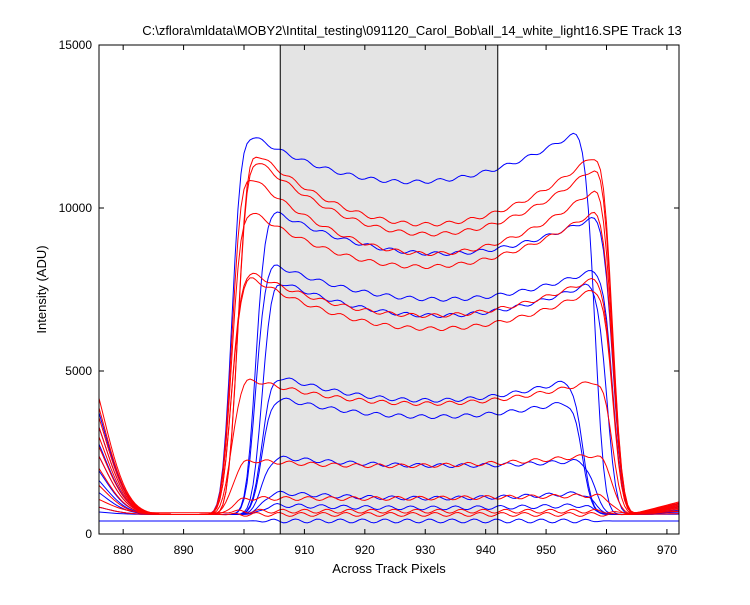  What do you see at coordinates (76, 208) in the screenshot?
I see `y-tick-label: 10000` at bounding box center [76, 208].